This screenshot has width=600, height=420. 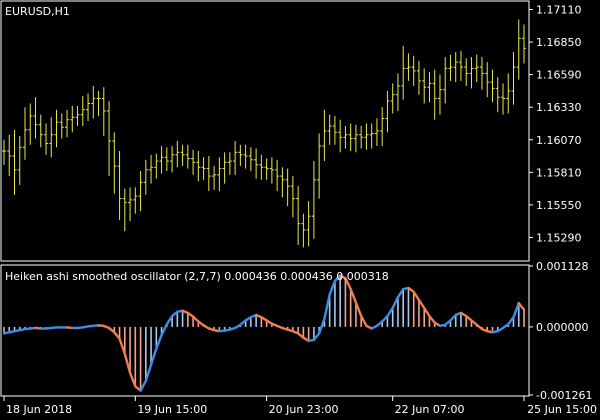 What do you see at coordinates (37, 11) in the screenshot?
I see `price-panel-title: EURUSD,H1` at bounding box center [37, 11].